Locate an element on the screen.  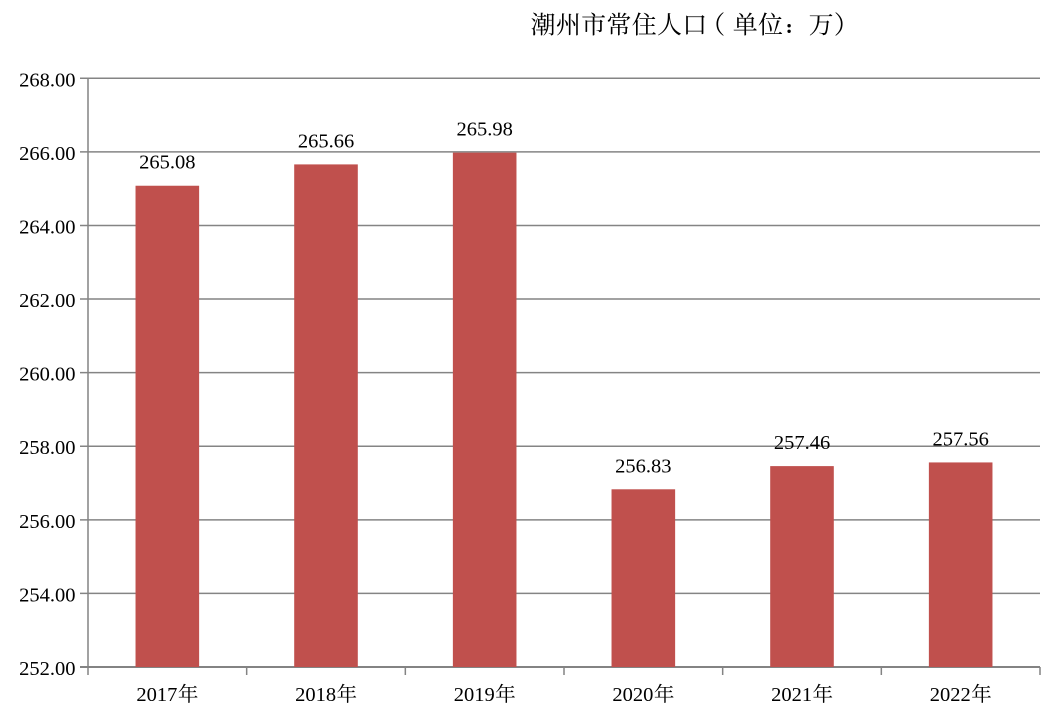
svg-text: 2020 is located at coordinates (632, 695).